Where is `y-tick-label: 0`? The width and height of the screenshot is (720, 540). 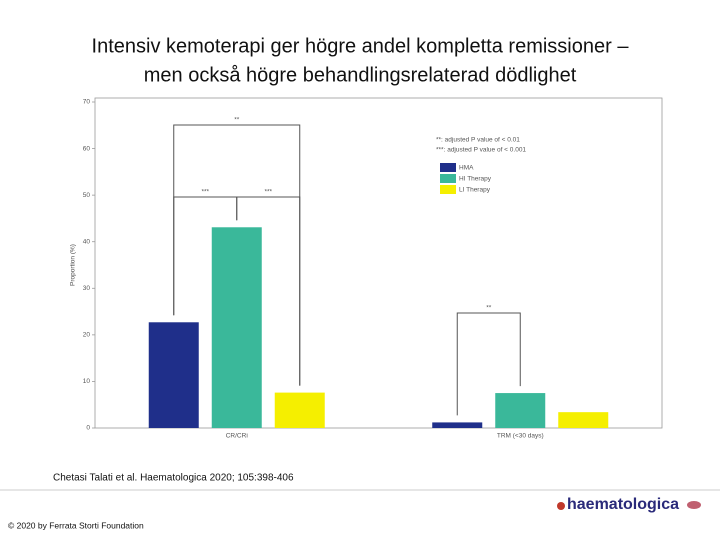
y-tick-label: 0 is located at coordinates (88, 428).